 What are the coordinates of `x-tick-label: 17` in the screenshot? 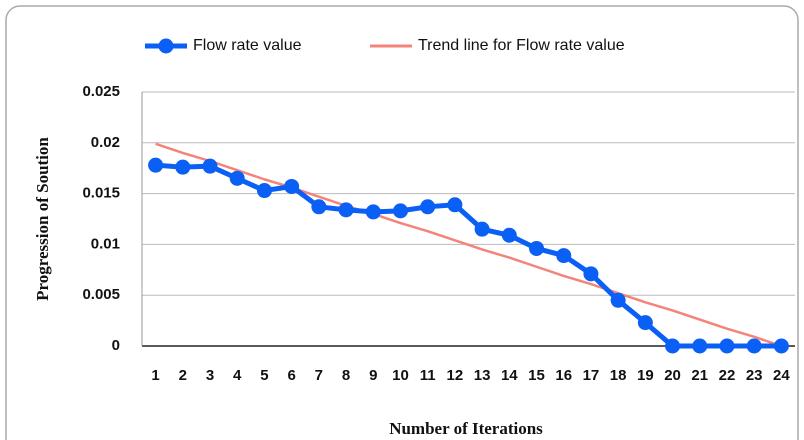 It's located at (591, 375).